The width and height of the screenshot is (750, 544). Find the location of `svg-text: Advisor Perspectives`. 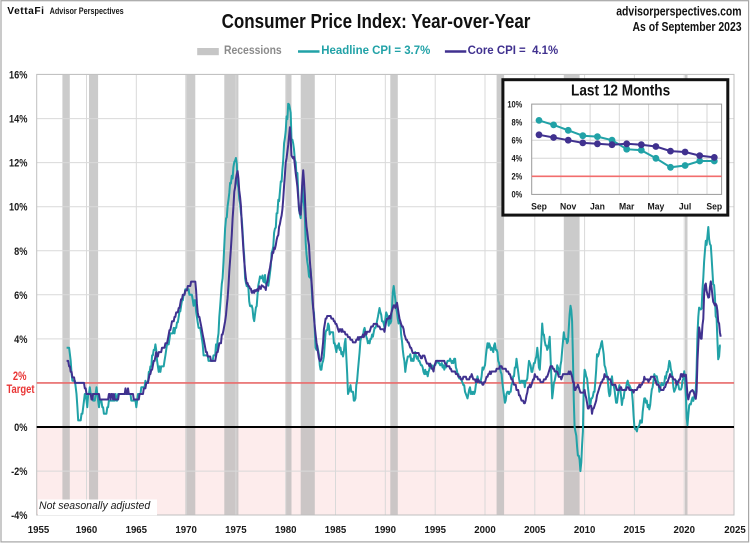

svg-text: Advisor Perspectives is located at coordinates (87, 11).